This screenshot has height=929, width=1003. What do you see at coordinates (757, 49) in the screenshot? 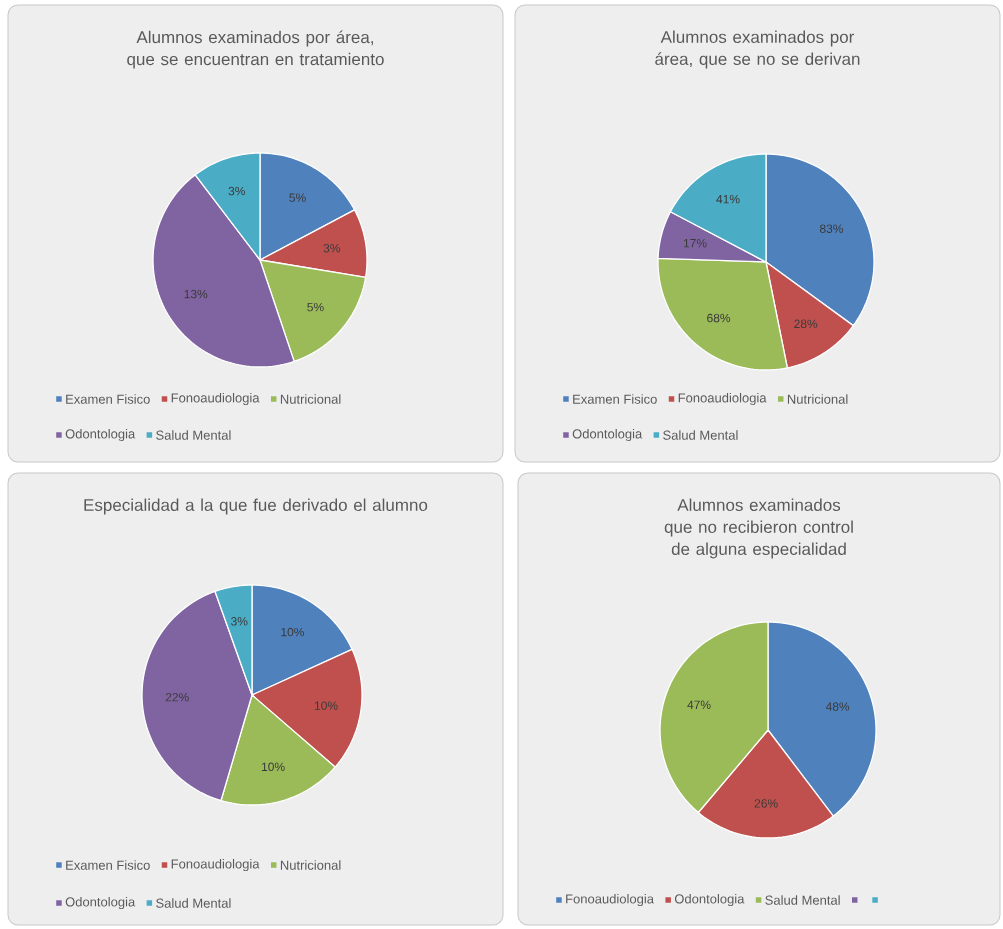
I see `chart-title: Alumnos examinados por área, que se no se derivan` at bounding box center [757, 49].